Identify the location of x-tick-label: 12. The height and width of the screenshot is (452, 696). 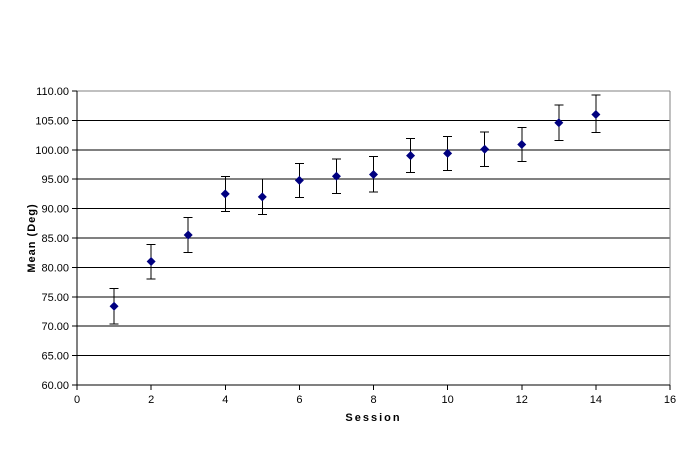
(522, 400).